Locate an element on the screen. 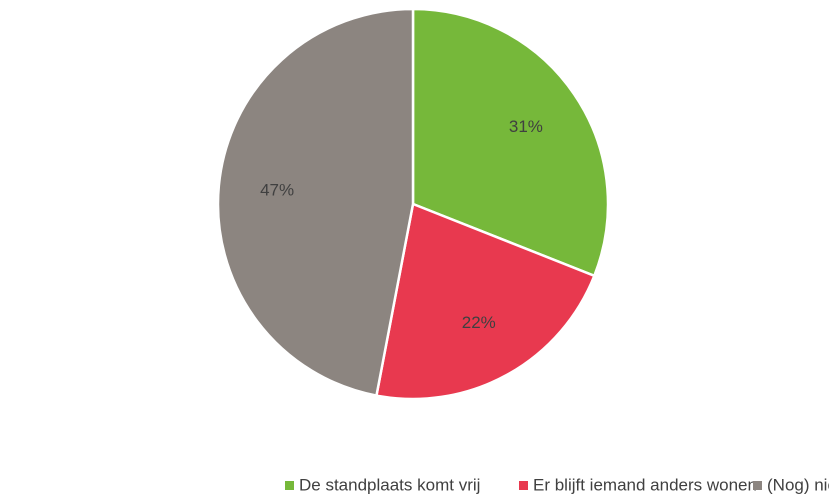 Image resolution: width=829 pixels, height=497 pixels. data-label: 47% is located at coordinates (277, 190).